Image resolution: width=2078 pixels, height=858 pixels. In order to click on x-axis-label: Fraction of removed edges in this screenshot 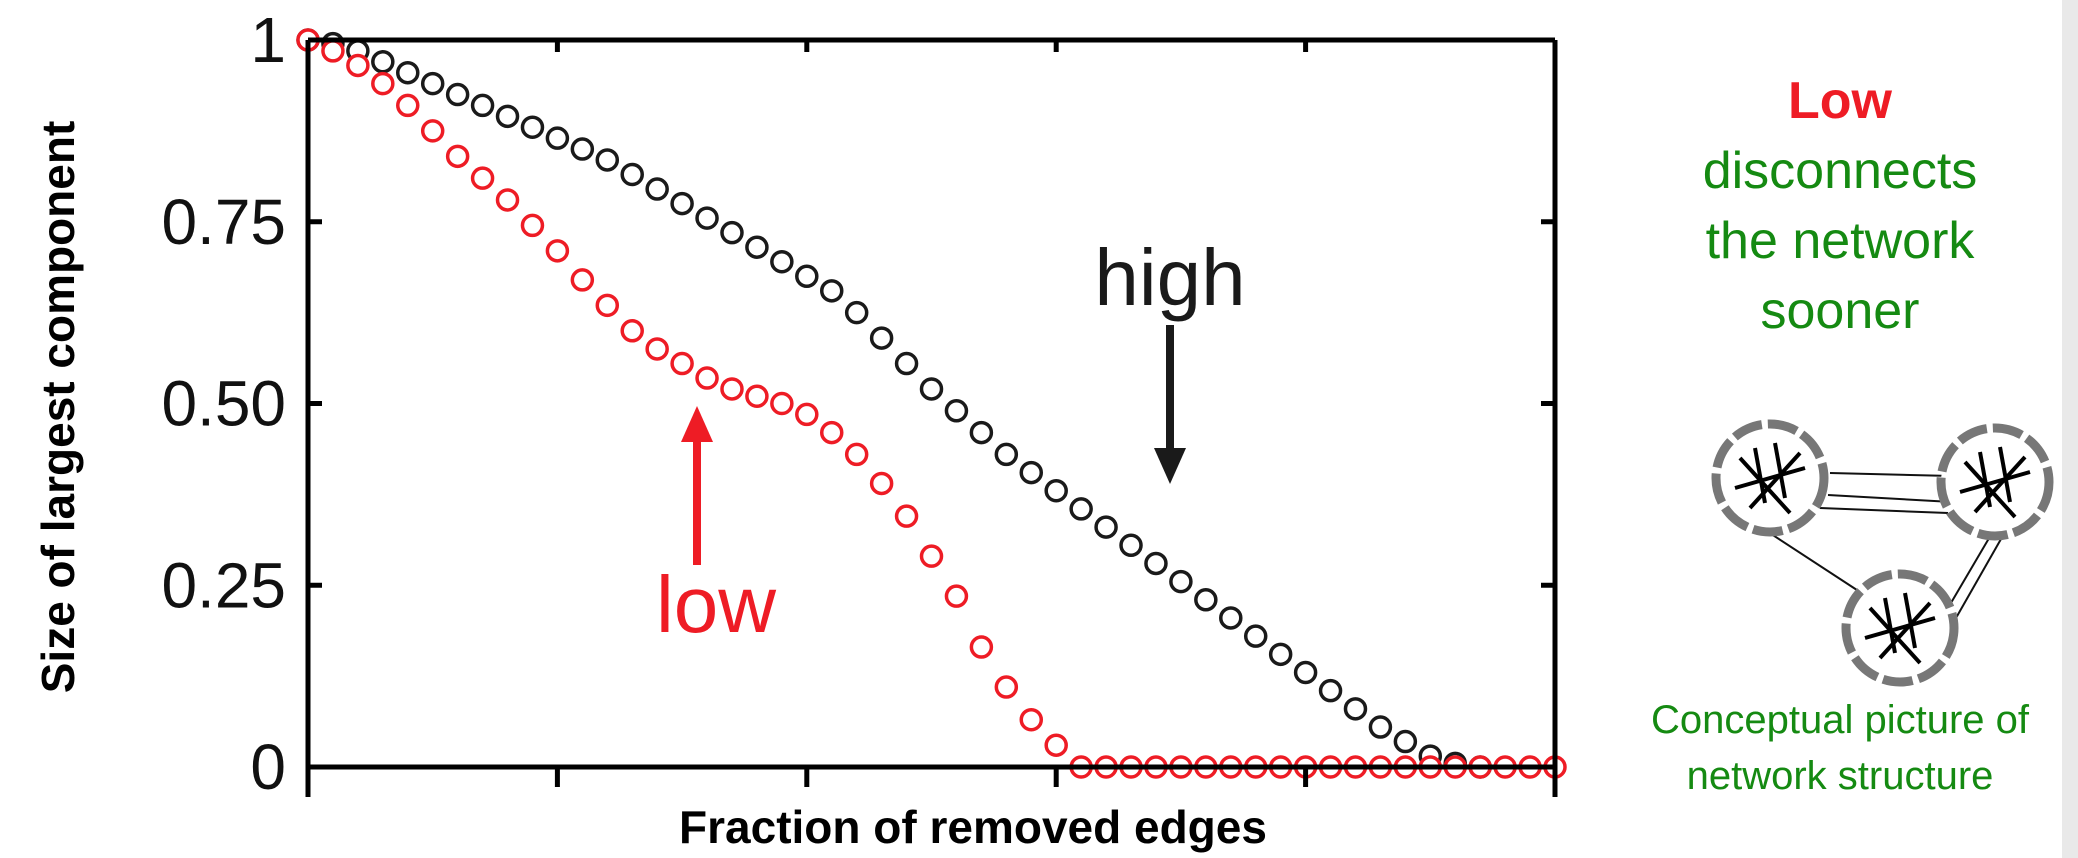, I will do `click(973, 827)`.